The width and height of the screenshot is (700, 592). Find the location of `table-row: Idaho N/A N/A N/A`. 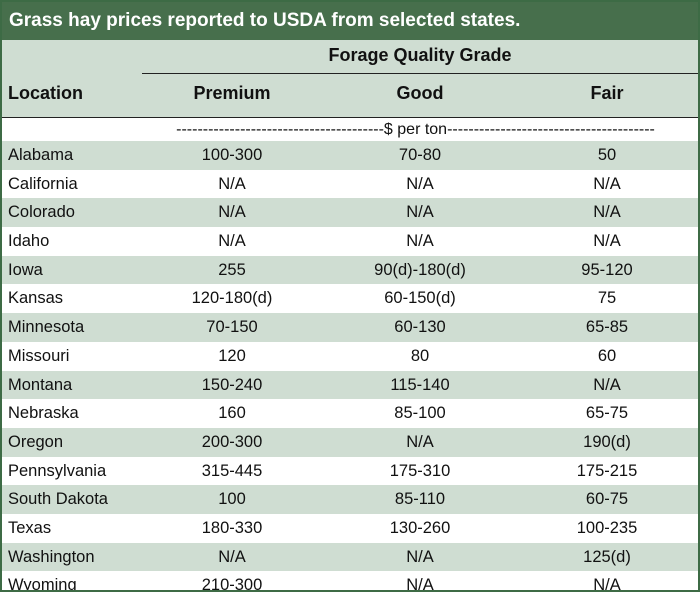

table-row: Idaho N/A N/A N/A is located at coordinates (350, 241).